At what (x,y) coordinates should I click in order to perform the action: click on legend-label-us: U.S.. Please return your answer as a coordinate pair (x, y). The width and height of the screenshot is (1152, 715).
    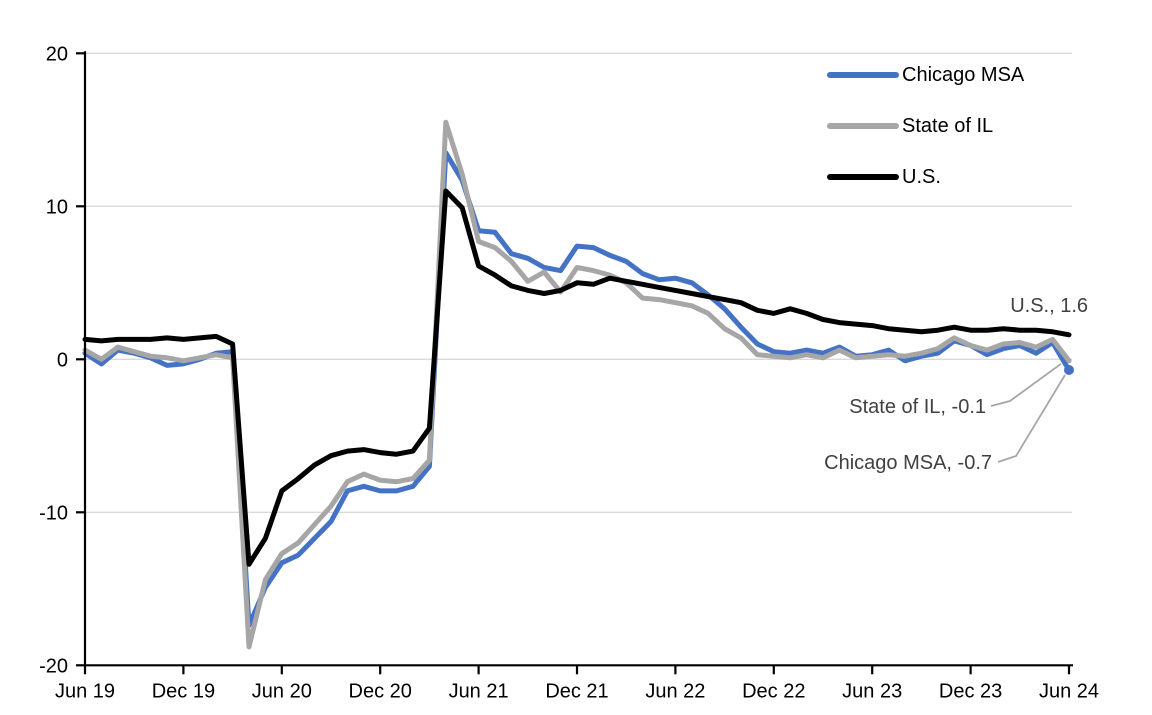
    Looking at the image, I should click on (921, 176).